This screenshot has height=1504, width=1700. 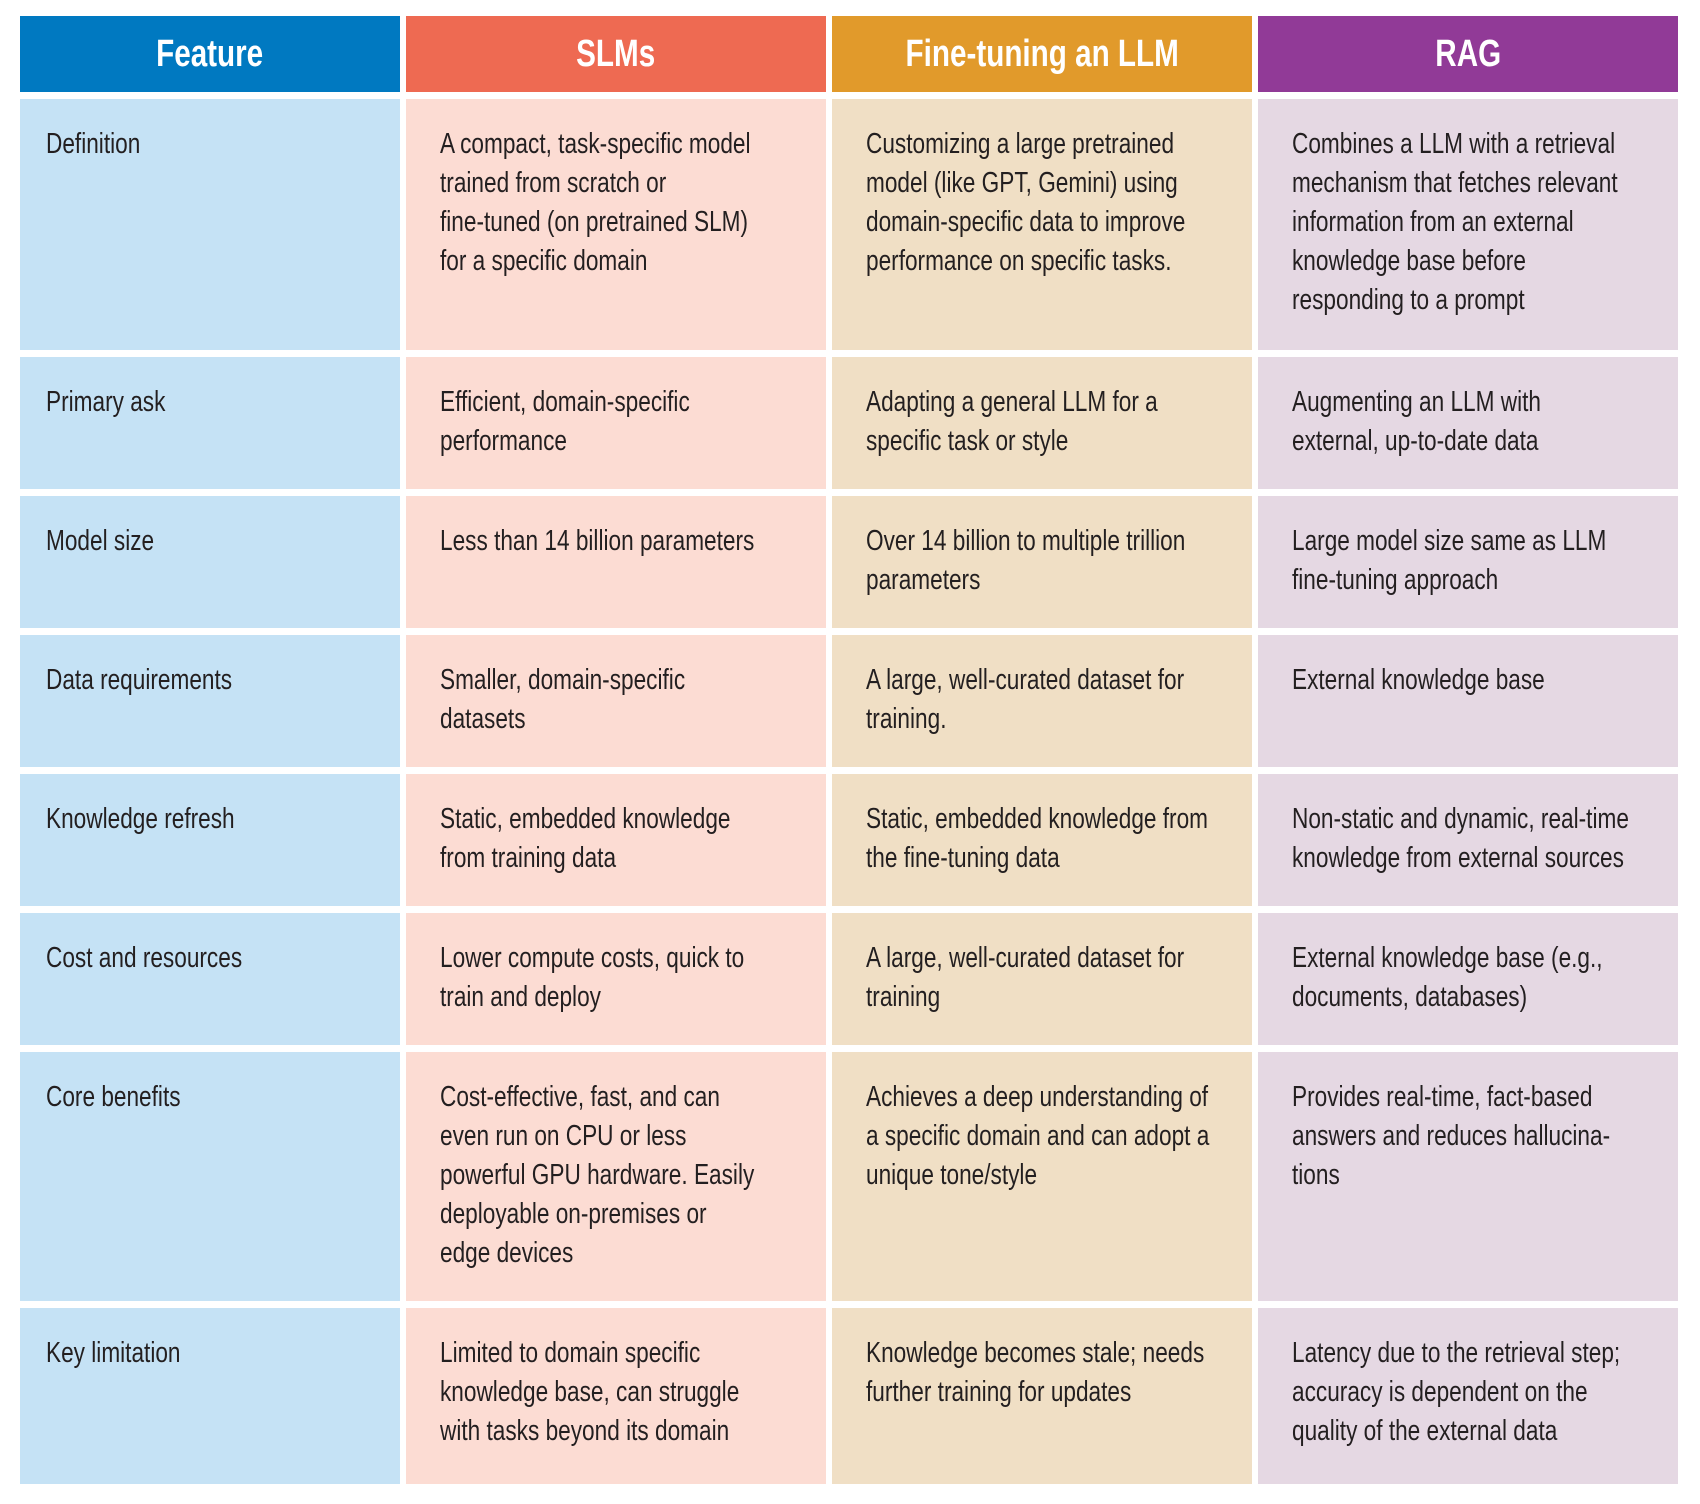 What do you see at coordinates (210, 979) in the screenshot?
I see `row-header-cell: Cost and resources` at bounding box center [210, 979].